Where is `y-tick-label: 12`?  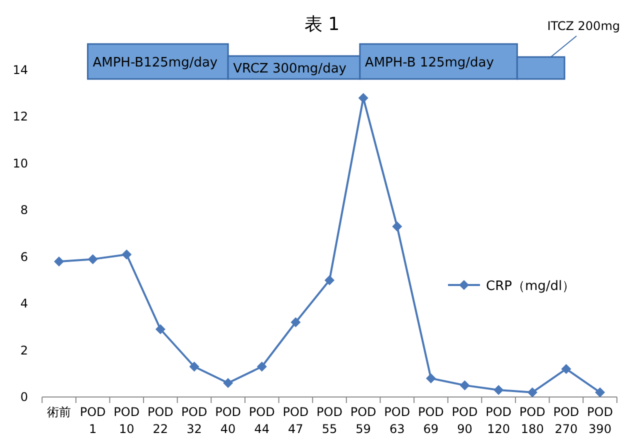
y-tick-label: 12 is located at coordinates (20, 117).